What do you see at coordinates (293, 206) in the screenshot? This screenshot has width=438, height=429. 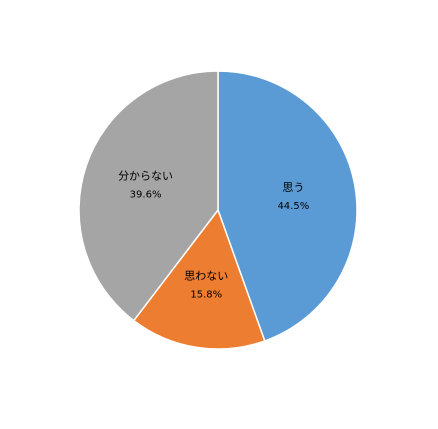 I see `value-label: 44.5%` at bounding box center [293, 206].